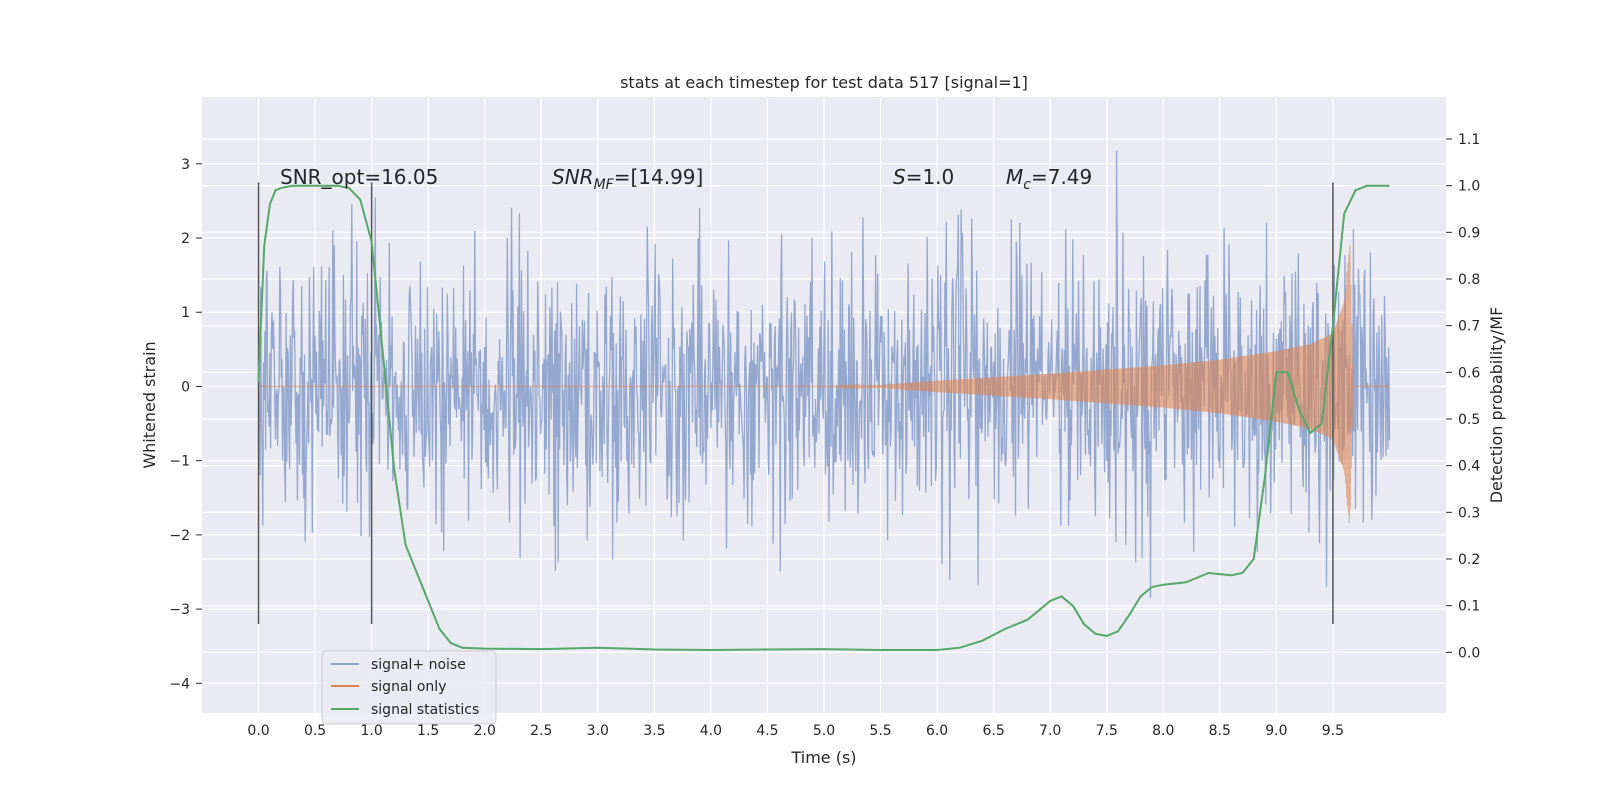 This screenshot has width=1600, height=800. I want to click on x-tick-label: 6.0, so click(937, 731).